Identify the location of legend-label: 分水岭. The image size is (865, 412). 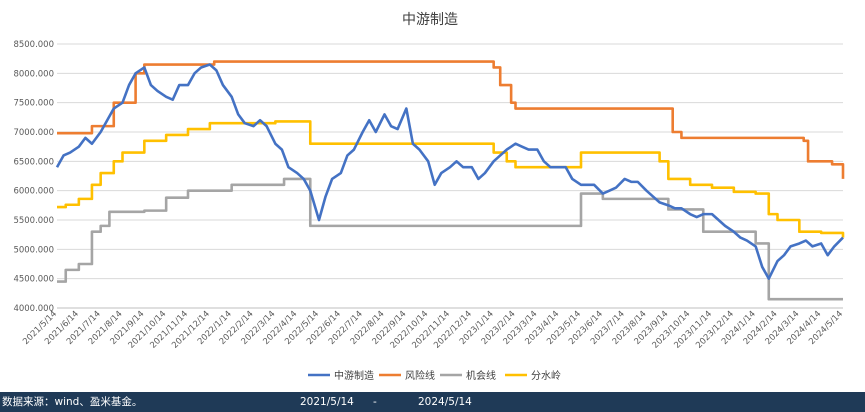
(546, 375).